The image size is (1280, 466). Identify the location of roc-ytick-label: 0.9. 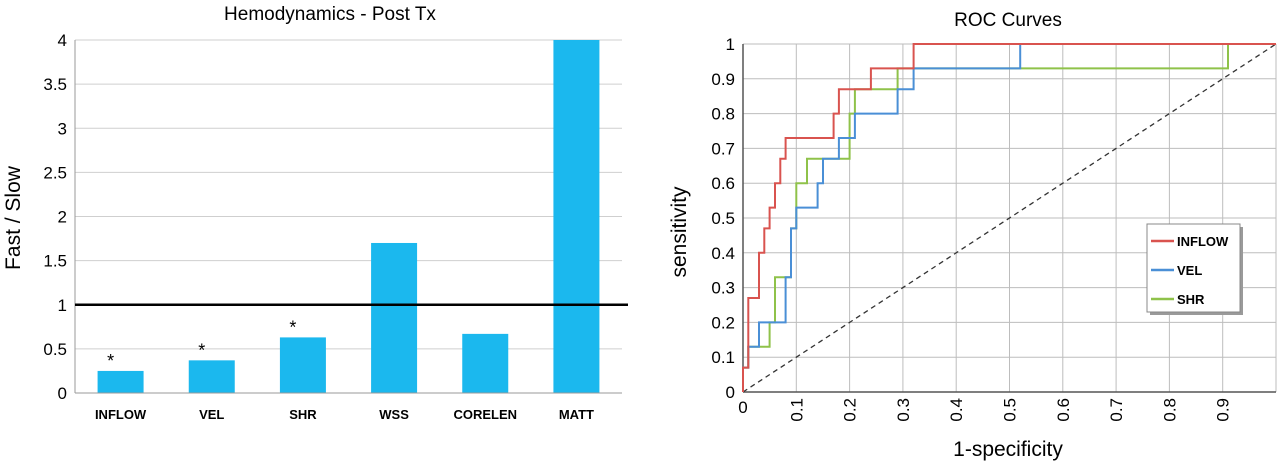
(723, 79).